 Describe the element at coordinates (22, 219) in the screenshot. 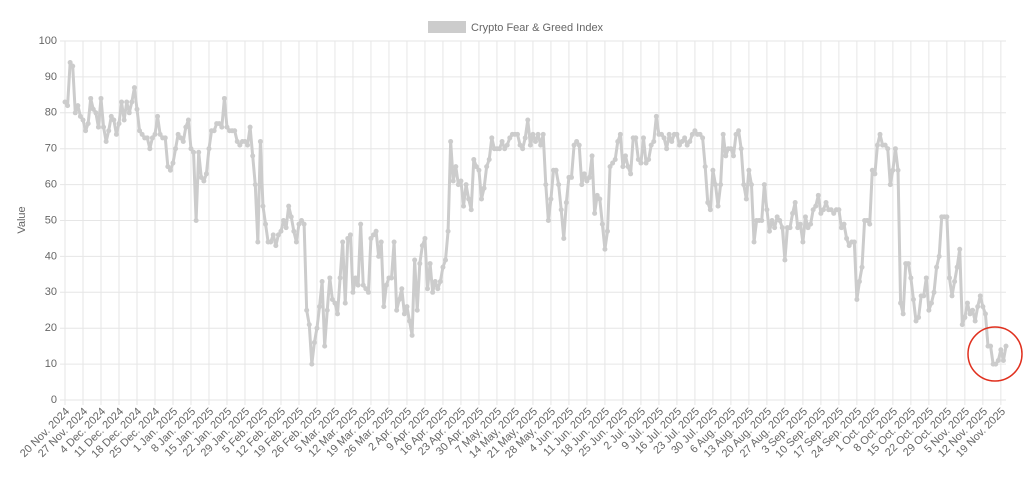

I see `y-axis-label: Value` at that location.